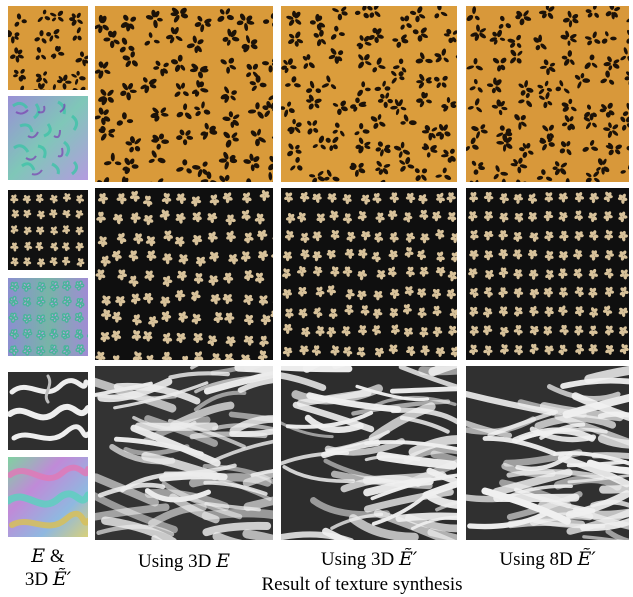 The image size is (633, 597). I want to click on column-label-3d-e: Using 3D E, so click(184, 561).